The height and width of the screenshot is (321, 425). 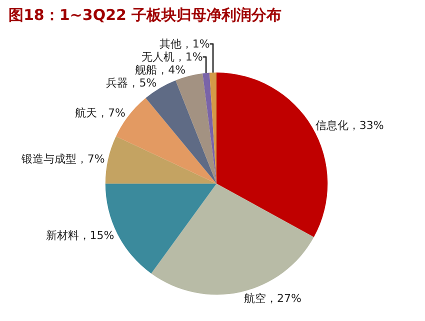 I want to click on slice-label: 其他，1%, so click(x=184, y=43).